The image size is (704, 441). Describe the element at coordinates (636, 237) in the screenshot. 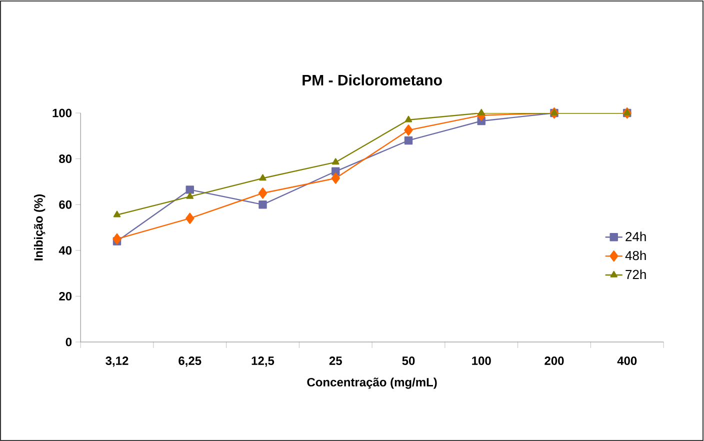

I see `legend-label: 24h` at that location.